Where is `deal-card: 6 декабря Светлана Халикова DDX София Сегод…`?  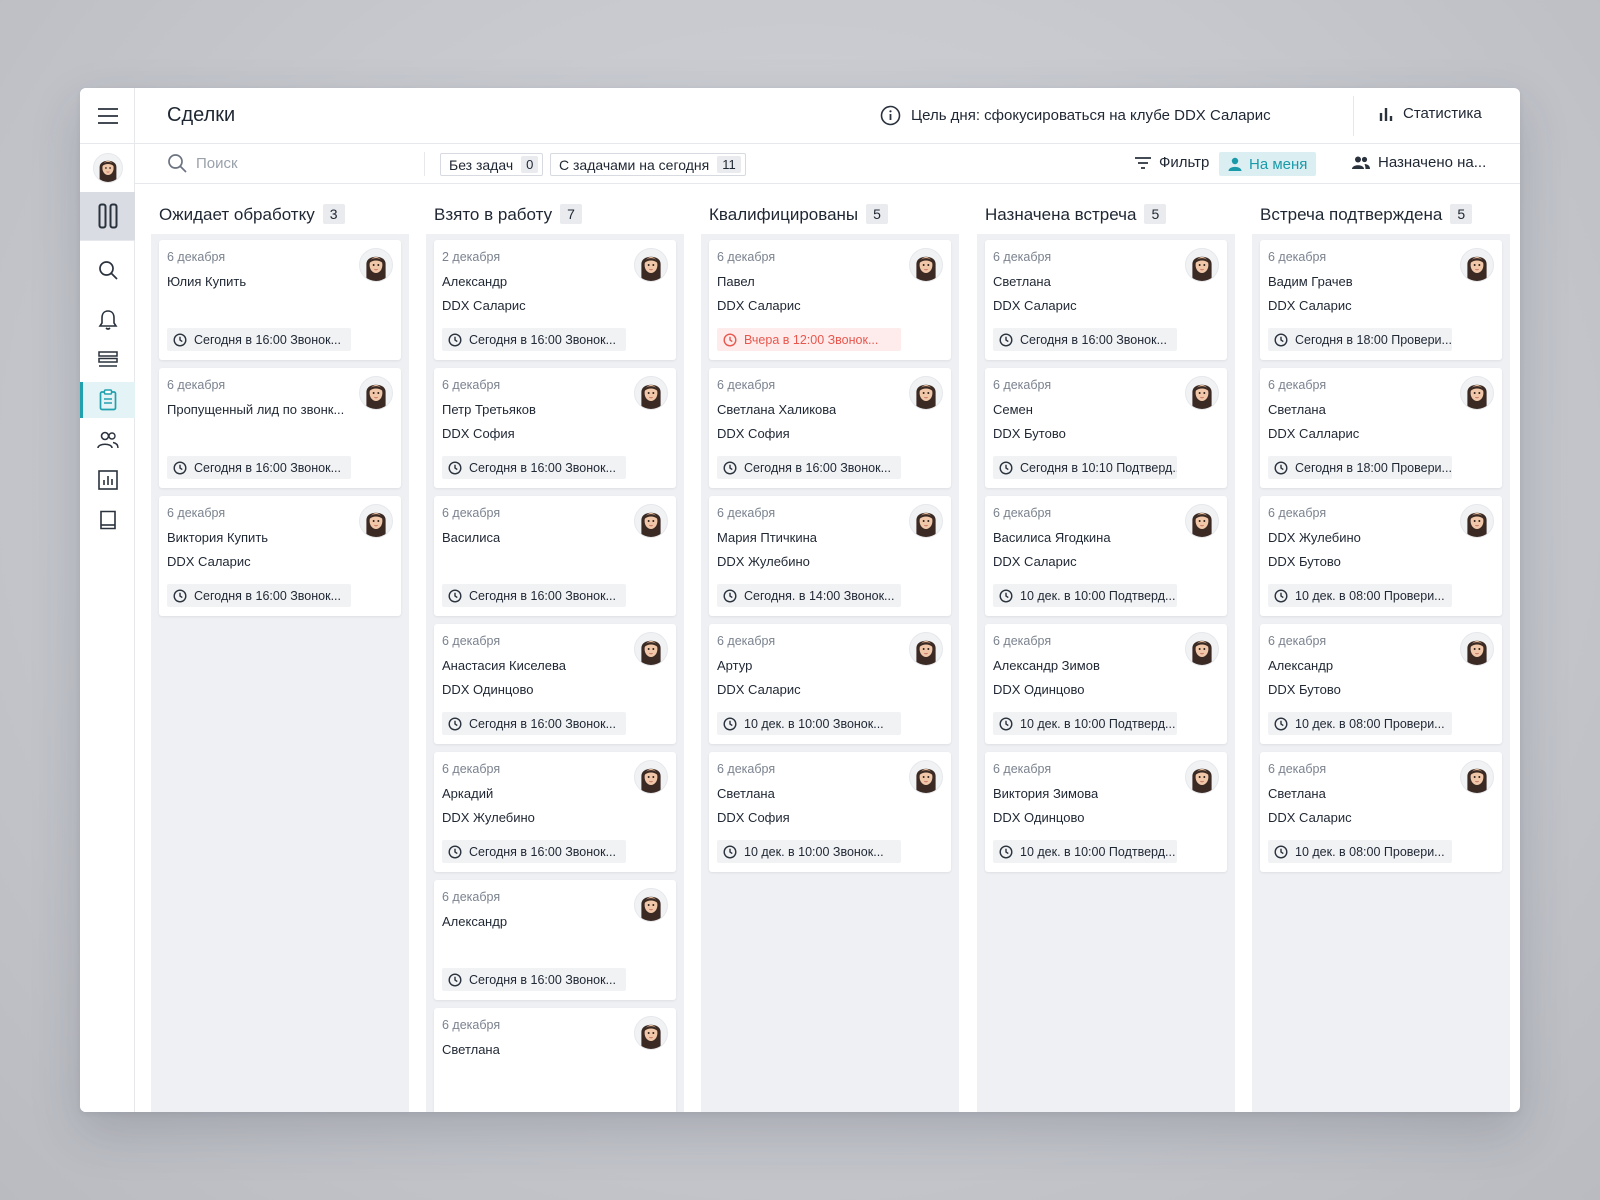
deal-card: 6 декабря Светлана Халикова DDX София Сегод… is located at coordinates (830, 428).